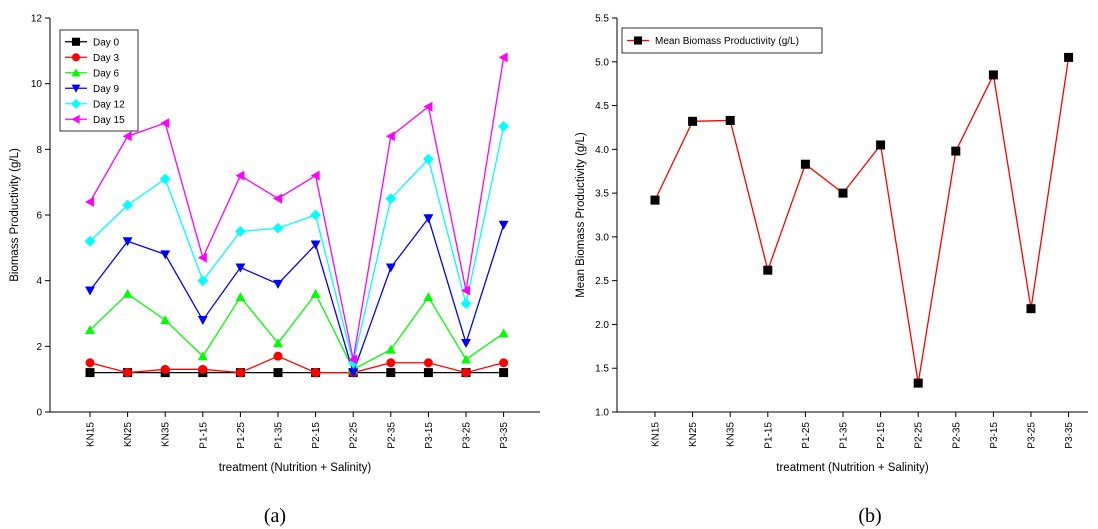 This screenshot has width=1098, height=529. I want to click on chart-b-y-tick-label: 1.0, so click(602, 413).